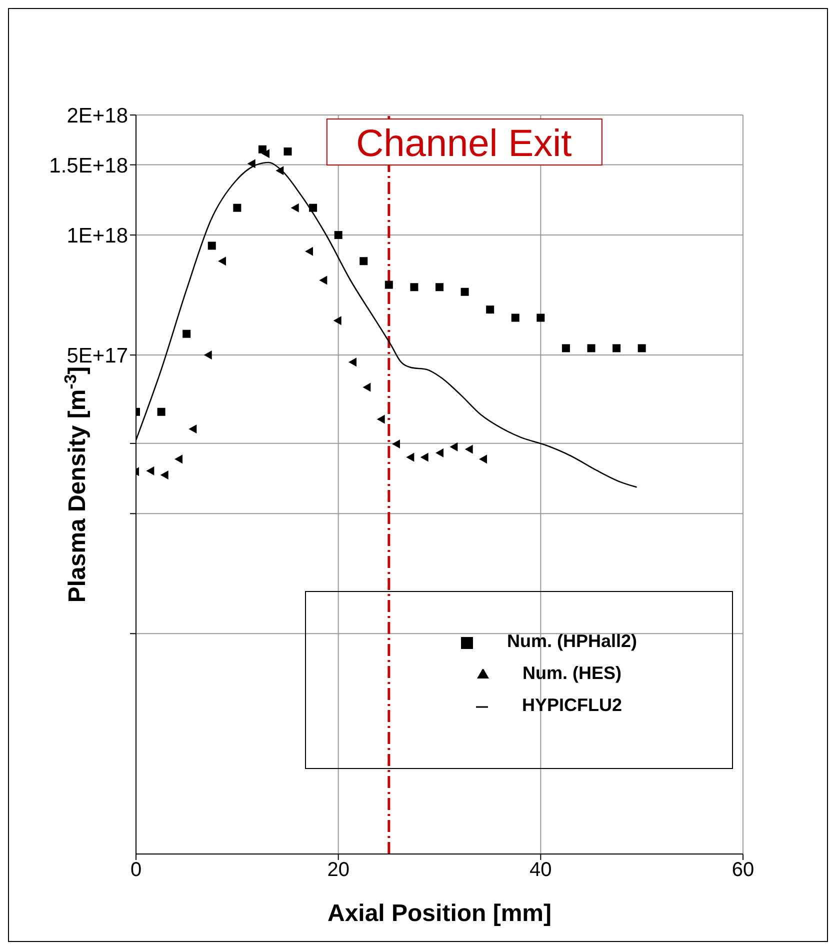 The height and width of the screenshot is (951, 836). What do you see at coordinates (541, 870) in the screenshot?
I see `x-tick-label: 40` at bounding box center [541, 870].